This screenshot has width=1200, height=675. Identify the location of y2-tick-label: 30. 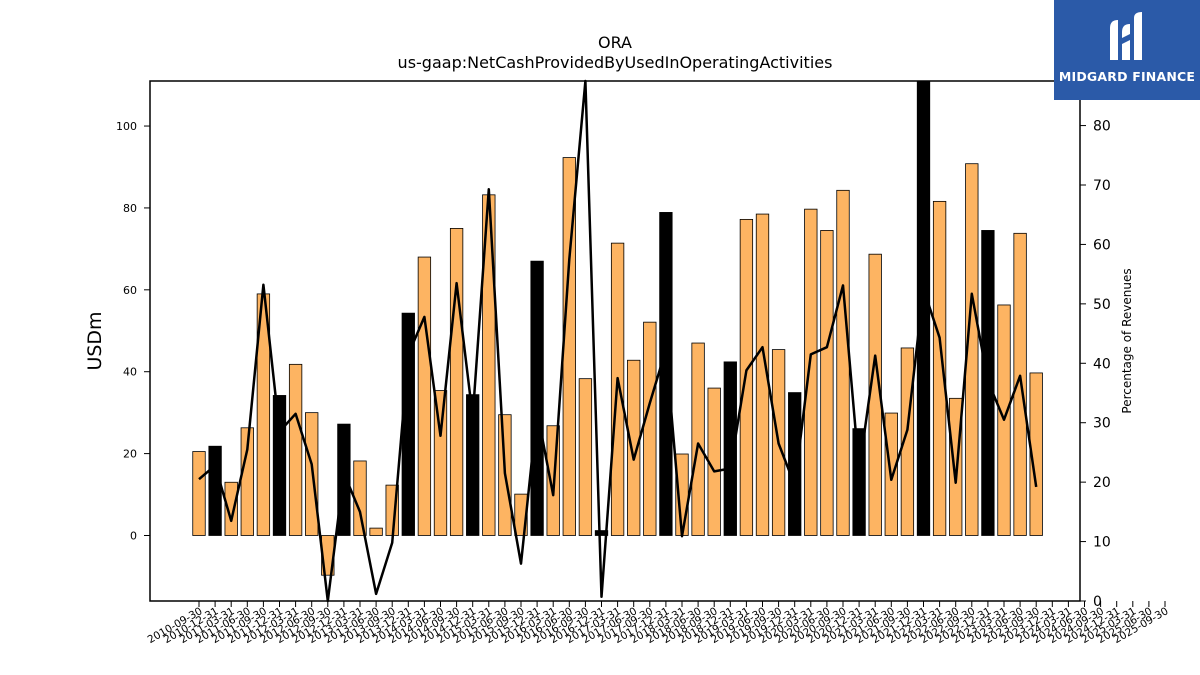
(1102, 424).